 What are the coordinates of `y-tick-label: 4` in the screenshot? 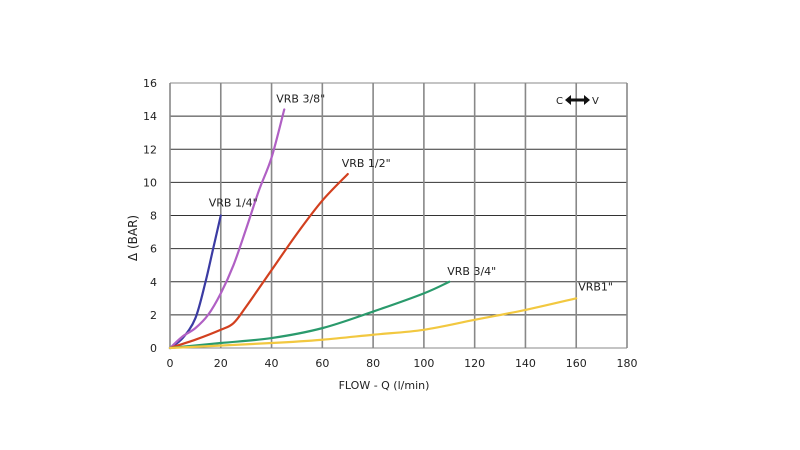 It's located at (153, 282).